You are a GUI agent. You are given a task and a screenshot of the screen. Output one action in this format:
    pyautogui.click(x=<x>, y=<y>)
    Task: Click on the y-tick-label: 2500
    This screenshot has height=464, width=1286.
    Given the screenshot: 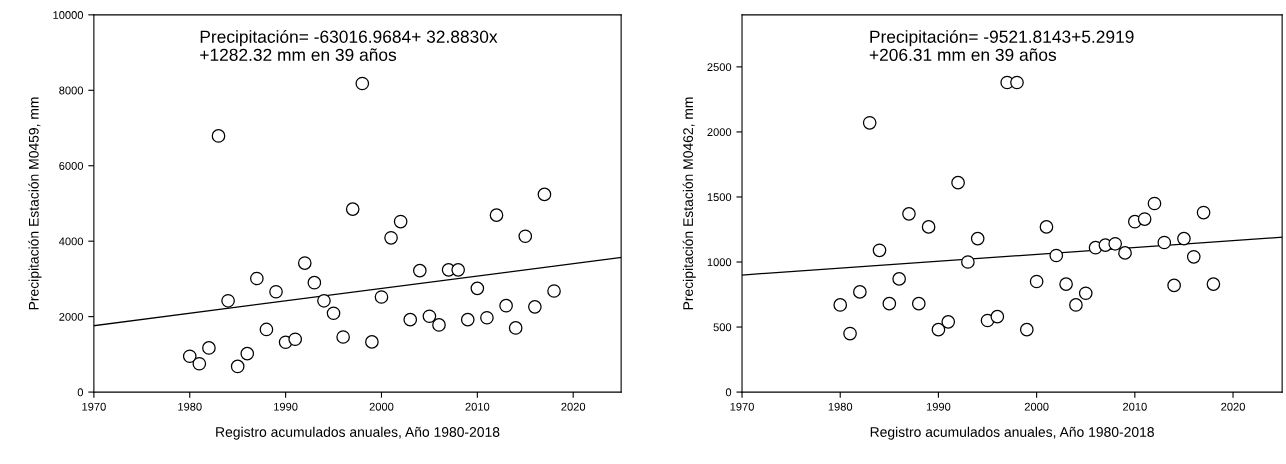 What is the action you would take?
    pyautogui.click(x=719, y=67)
    